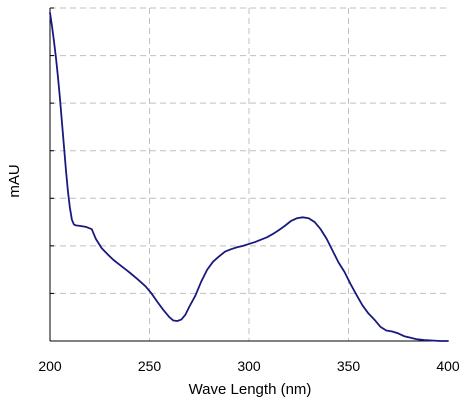  What do you see at coordinates (349, 366) in the screenshot?
I see `x-tick-label: 350` at bounding box center [349, 366].